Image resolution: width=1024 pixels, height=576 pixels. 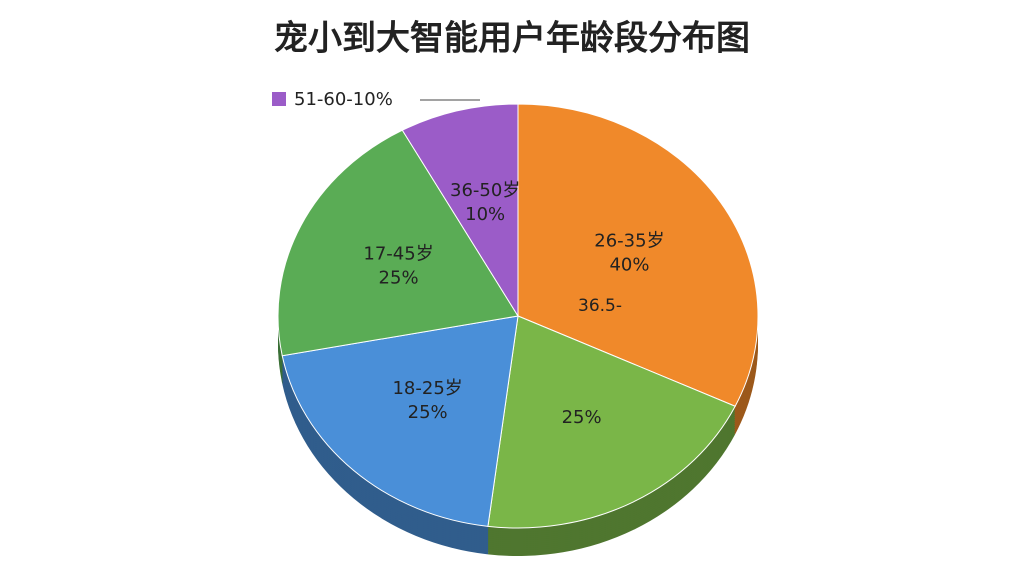 What do you see at coordinates (600, 306) in the screenshot?
I see `annotation: 36.5-` at bounding box center [600, 306].